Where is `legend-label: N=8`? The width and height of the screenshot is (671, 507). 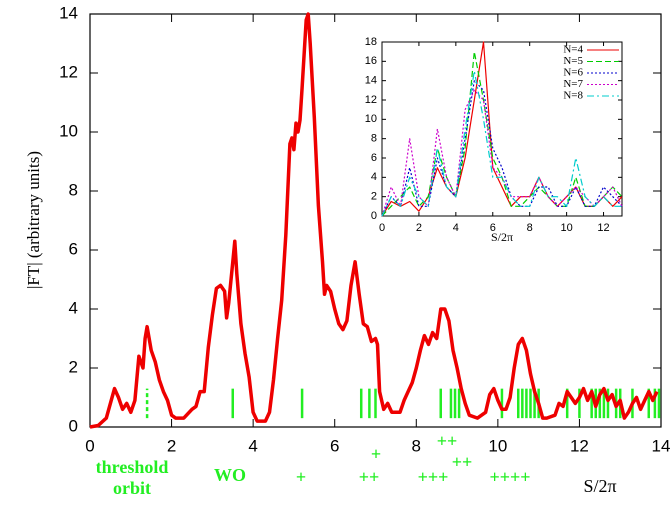
legend-label: N=8 is located at coordinates (573, 96).